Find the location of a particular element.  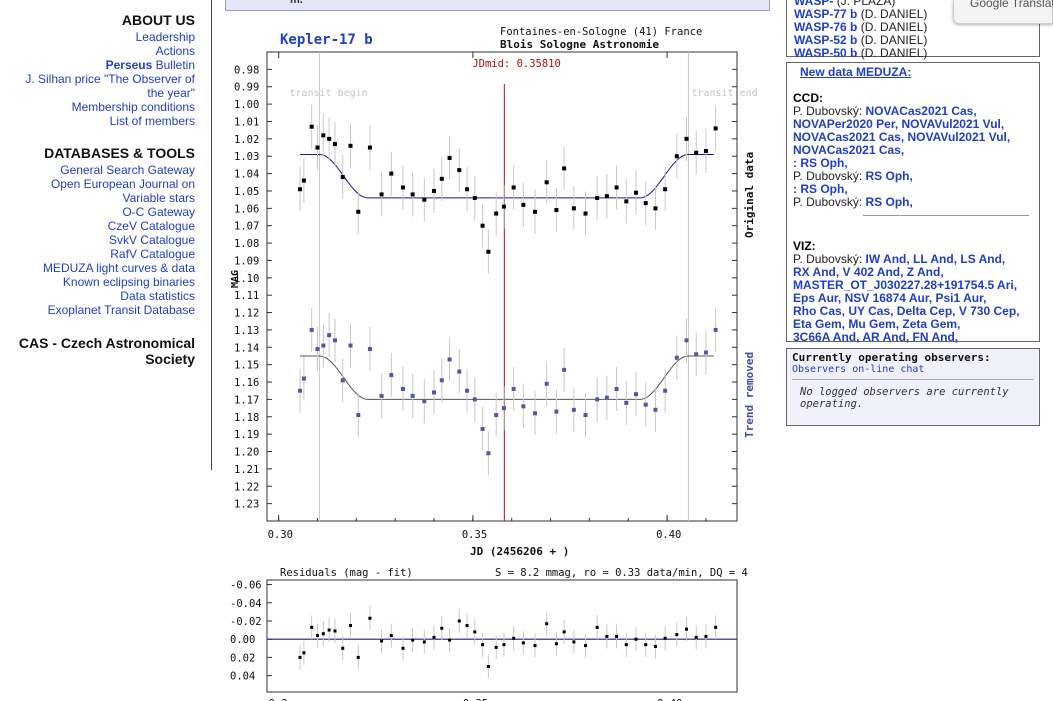

wasp-link: WASP-77 b is located at coordinates (826, 14).